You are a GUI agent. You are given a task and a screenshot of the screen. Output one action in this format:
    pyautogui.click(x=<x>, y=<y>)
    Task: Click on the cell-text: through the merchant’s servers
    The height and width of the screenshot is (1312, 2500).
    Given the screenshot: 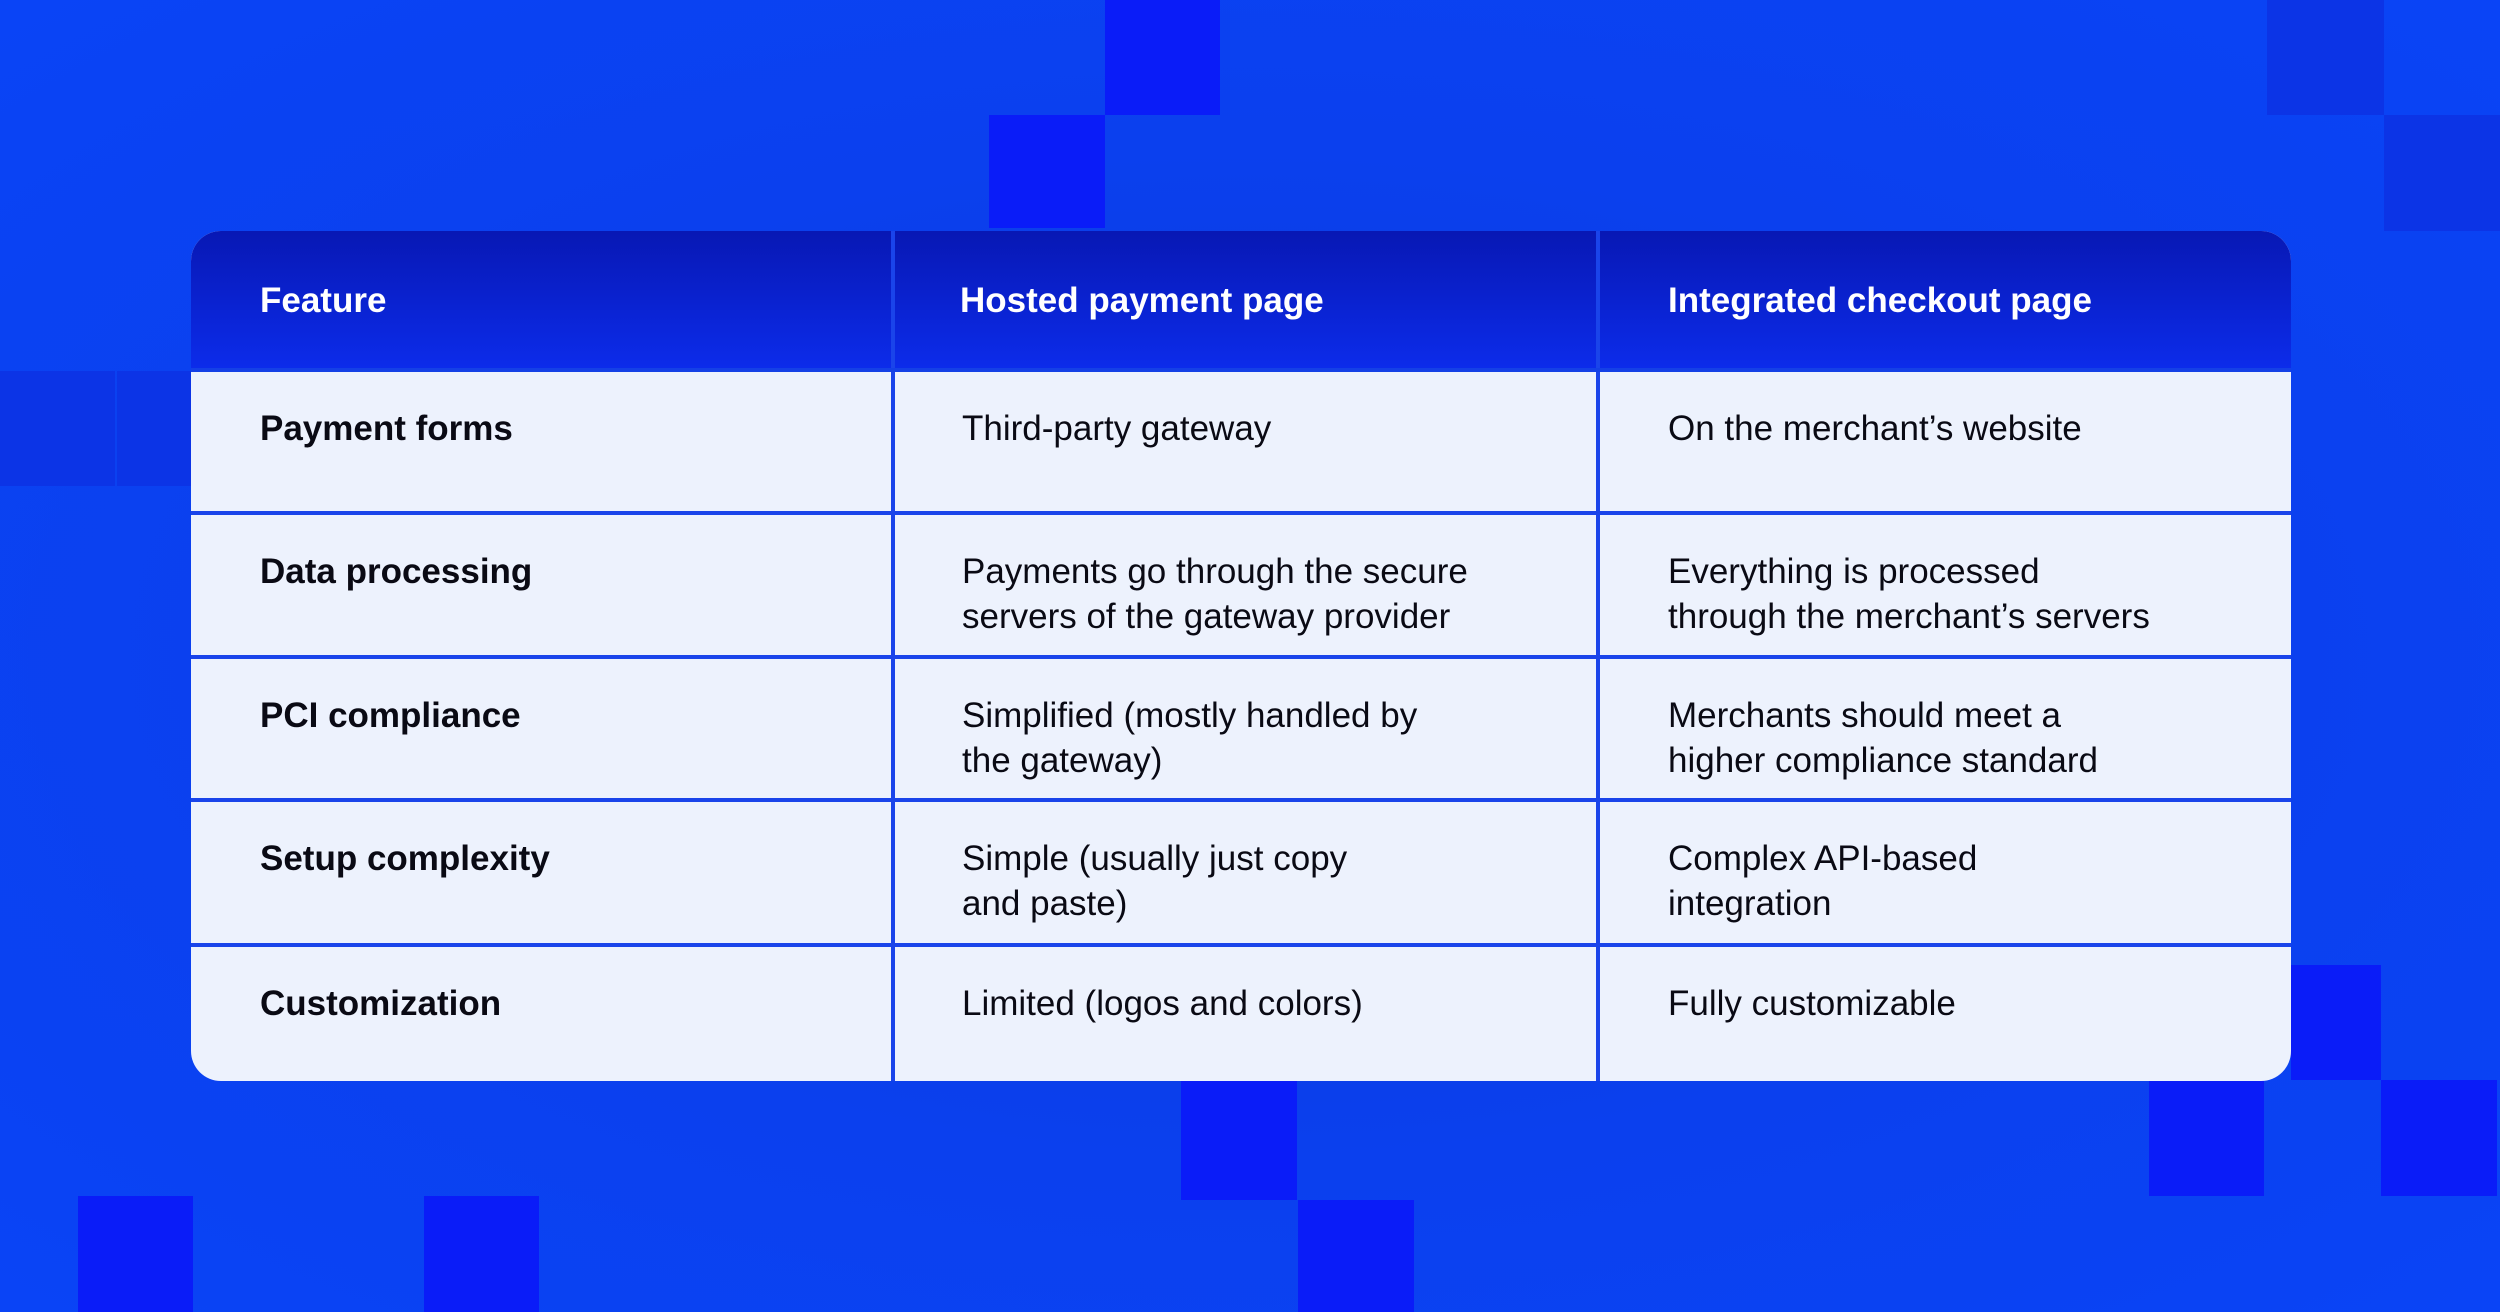 What is the action you would take?
    pyautogui.click(x=1909, y=616)
    